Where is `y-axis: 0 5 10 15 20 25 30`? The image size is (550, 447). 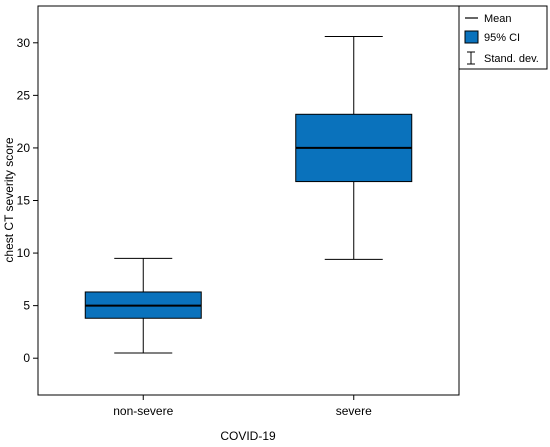
y-axis: 0 5 10 15 20 25 30 is located at coordinates (27, 200).